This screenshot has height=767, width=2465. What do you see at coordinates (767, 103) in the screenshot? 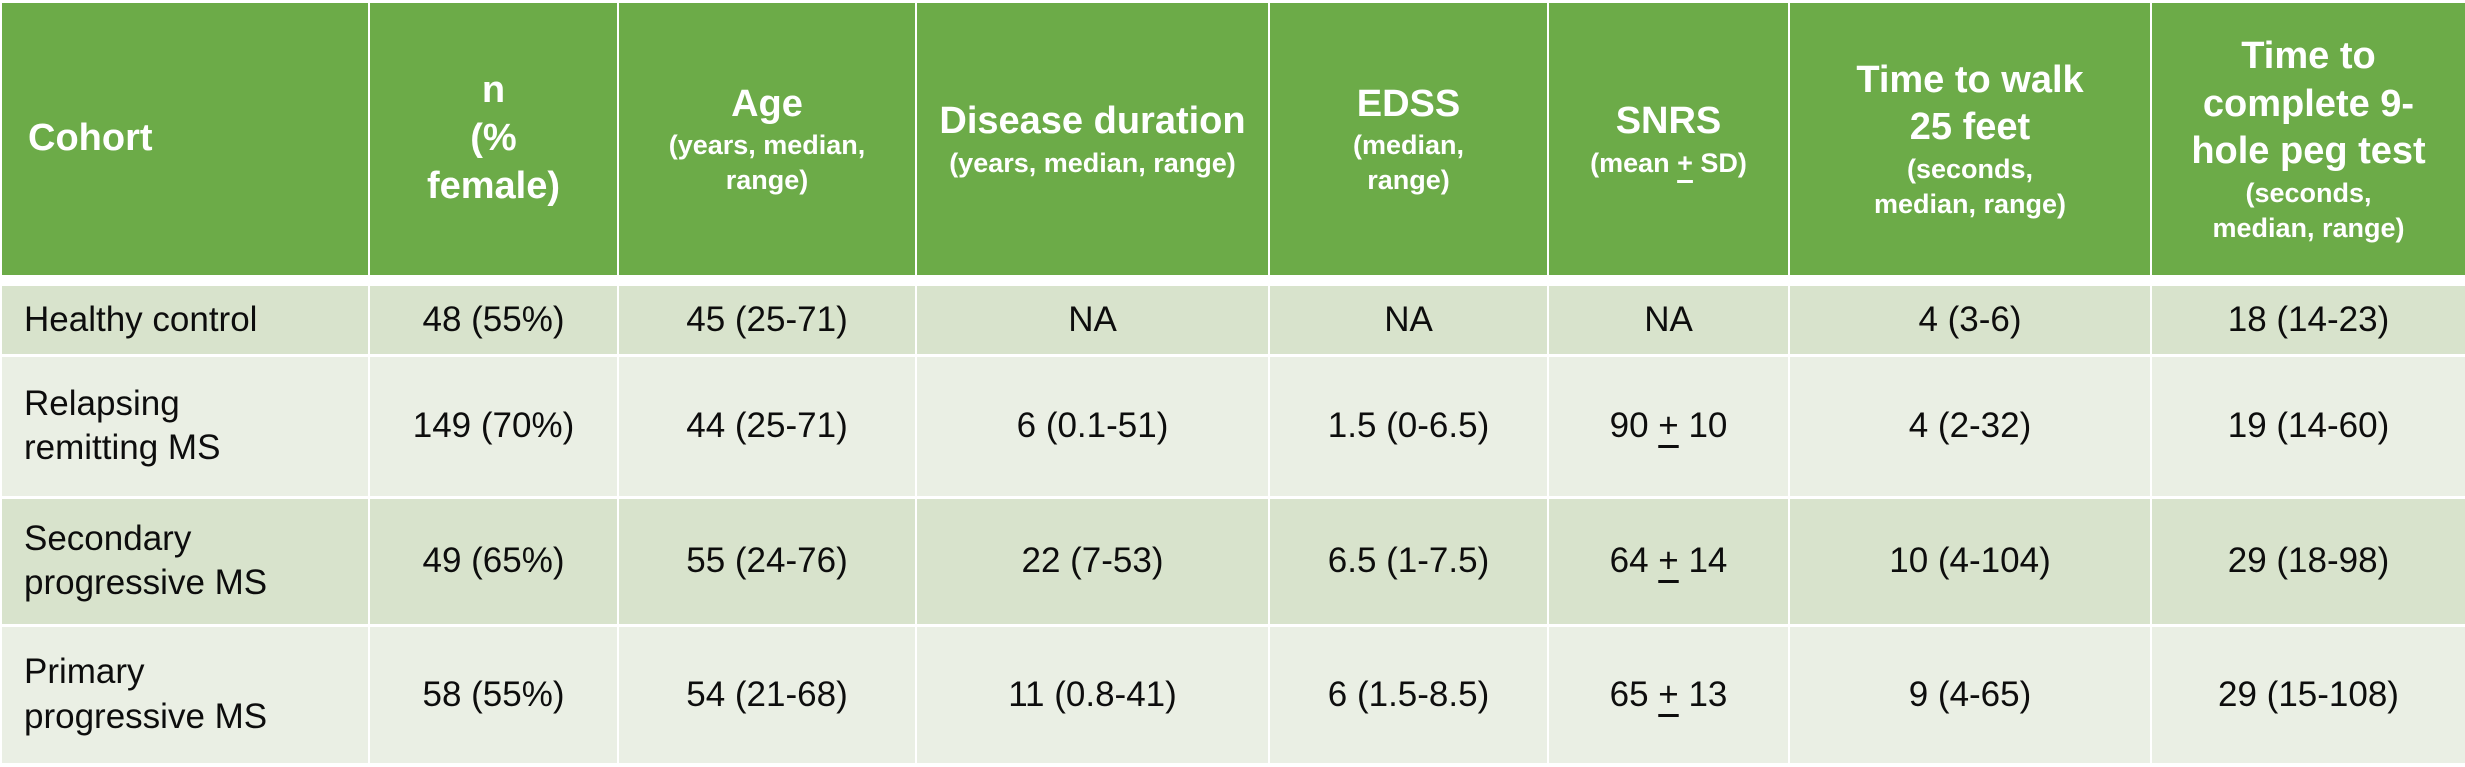
I see `text-line: Age` at bounding box center [767, 103].